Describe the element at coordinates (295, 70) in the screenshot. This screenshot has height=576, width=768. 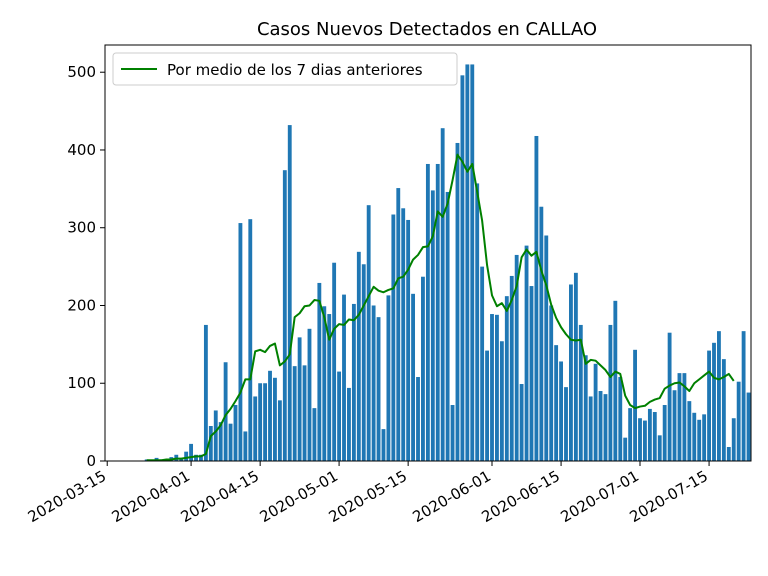
I see `legend-label: Por medio de los 7 dias anteriores` at that location.